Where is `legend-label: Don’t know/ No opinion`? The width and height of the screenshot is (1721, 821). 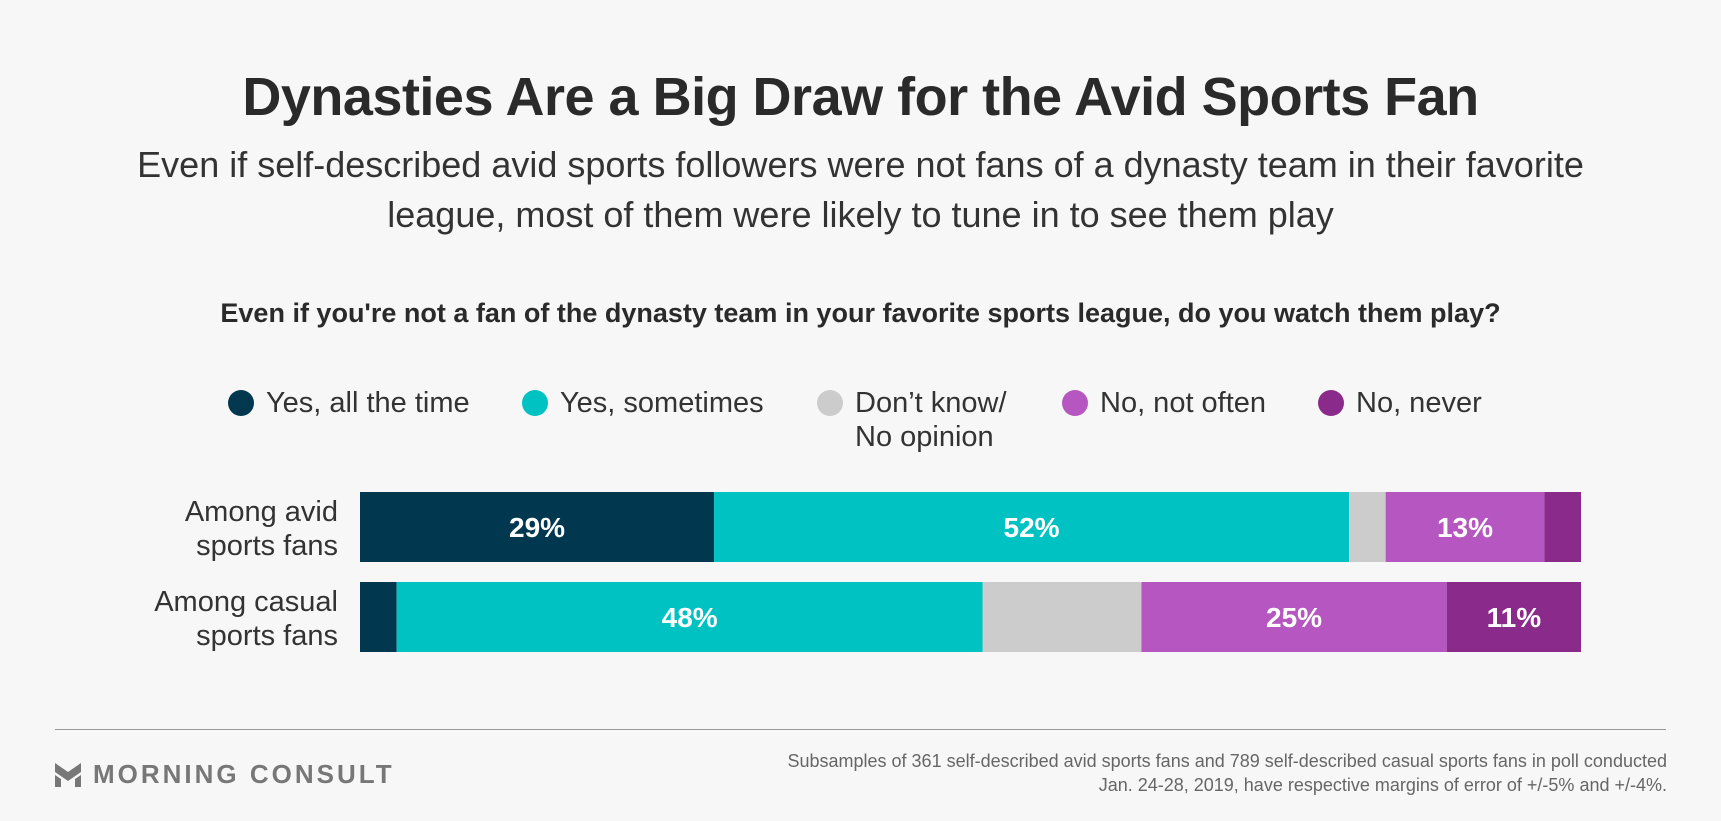
legend-label: Don’t know/ No opinion is located at coordinates (931, 420).